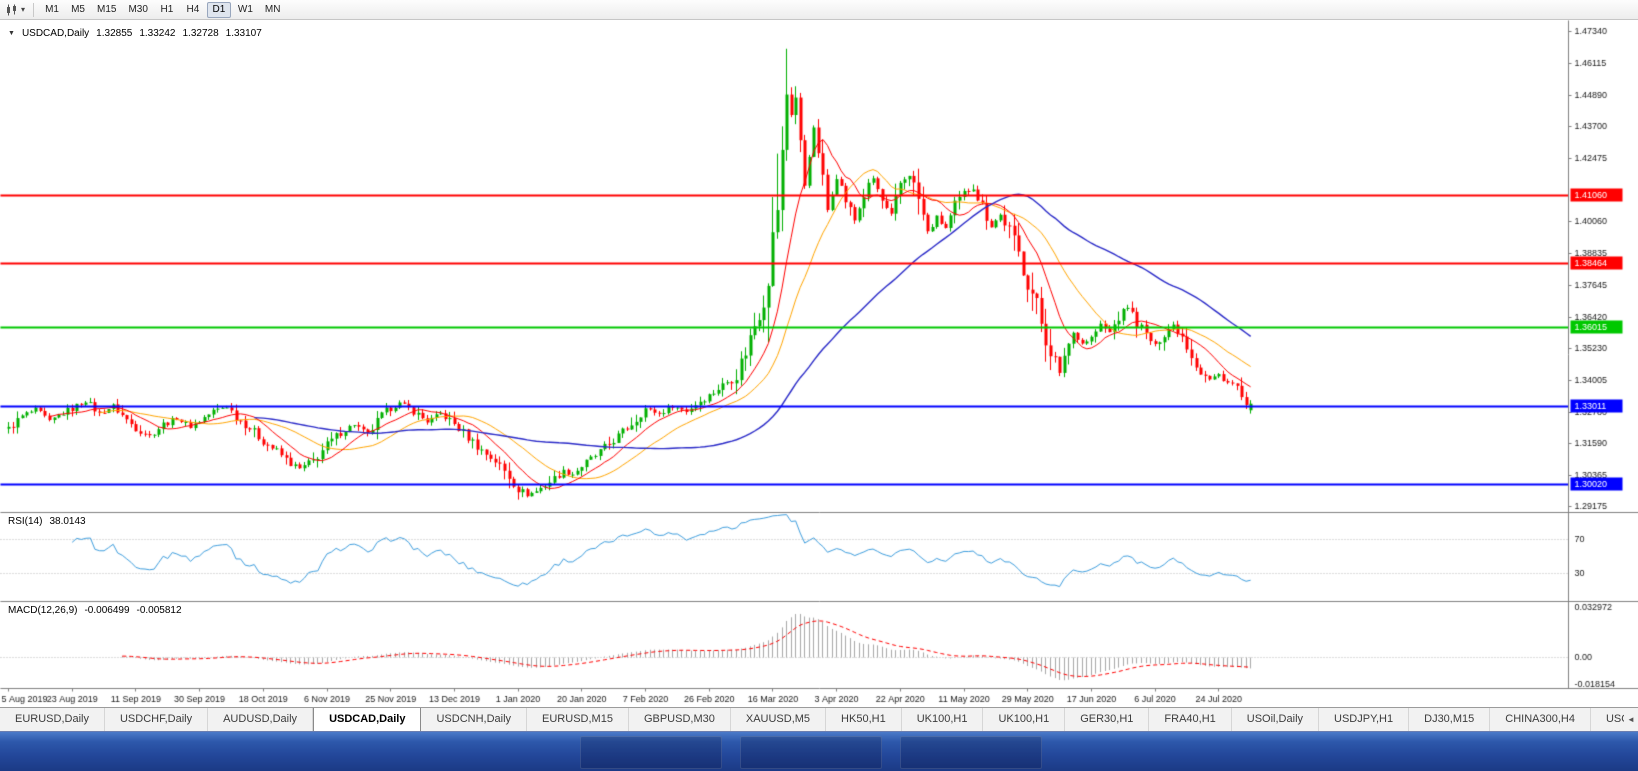  Describe the element at coordinates (167, 10) in the screenshot. I see `timeframe-button: H1` at that location.